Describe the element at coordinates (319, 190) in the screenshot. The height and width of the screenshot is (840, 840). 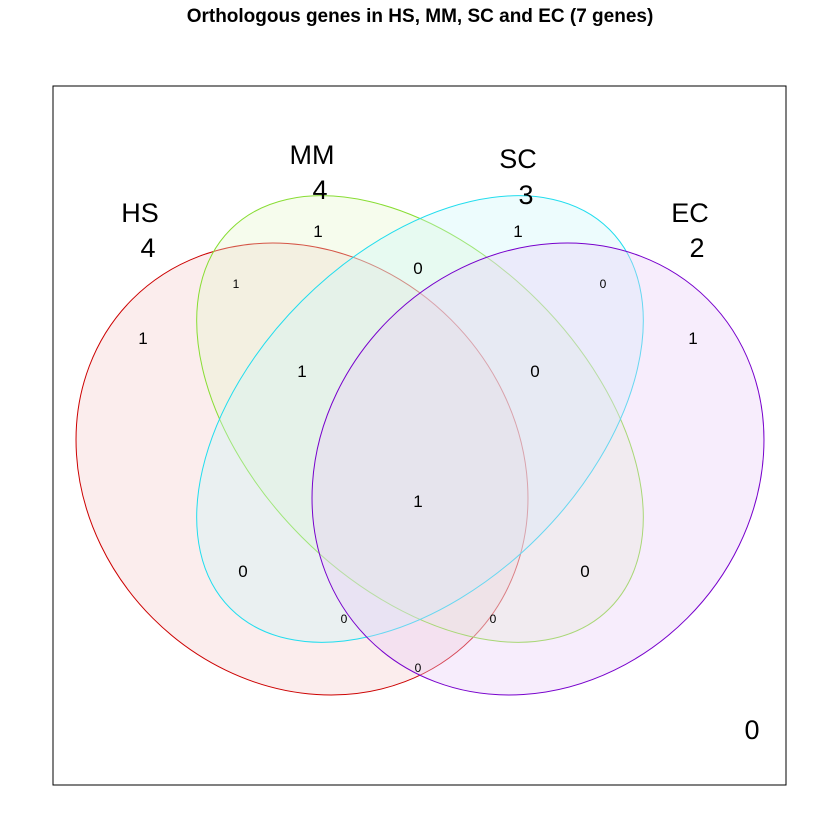
I see `set-count-mm: 4` at that location.